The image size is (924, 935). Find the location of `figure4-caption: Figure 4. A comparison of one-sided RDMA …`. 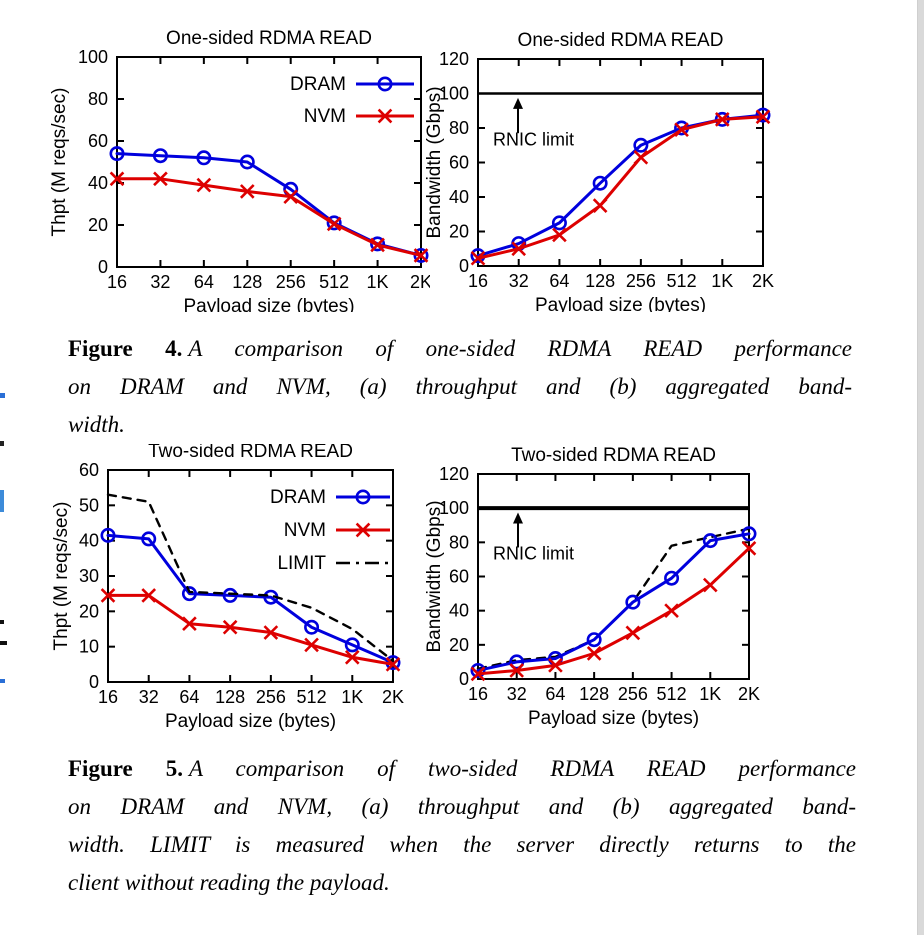

figure4-caption: Figure 4. A comparison of one-sided RDMA … is located at coordinates (460, 387).